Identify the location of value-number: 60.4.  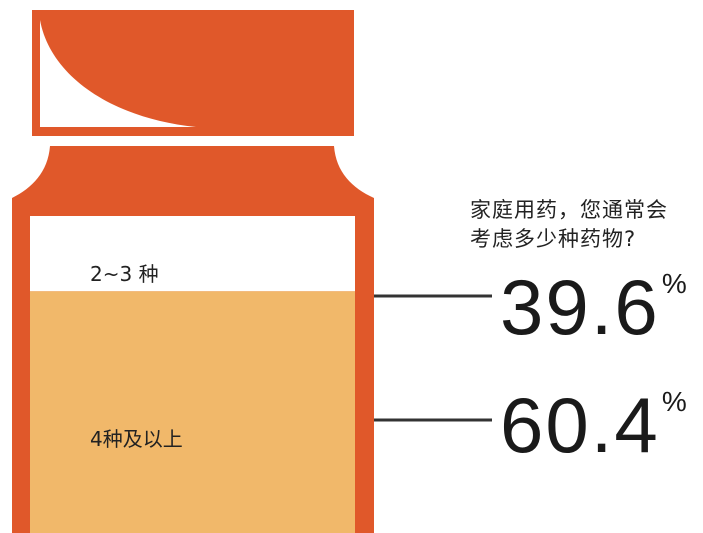
(580, 425).